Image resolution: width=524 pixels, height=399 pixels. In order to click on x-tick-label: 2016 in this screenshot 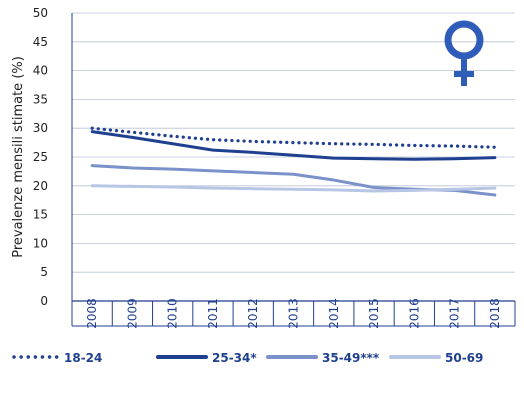, I will do `click(414, 313)`.